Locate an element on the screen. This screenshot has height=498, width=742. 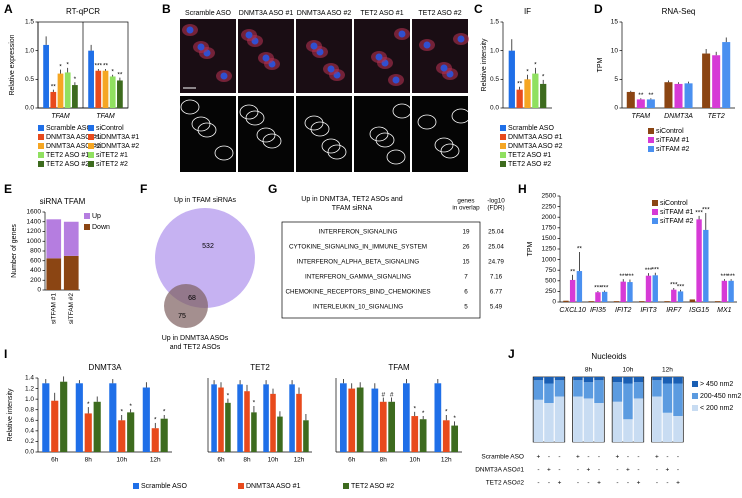
panel-label: A is located at coordinates (8, 9).